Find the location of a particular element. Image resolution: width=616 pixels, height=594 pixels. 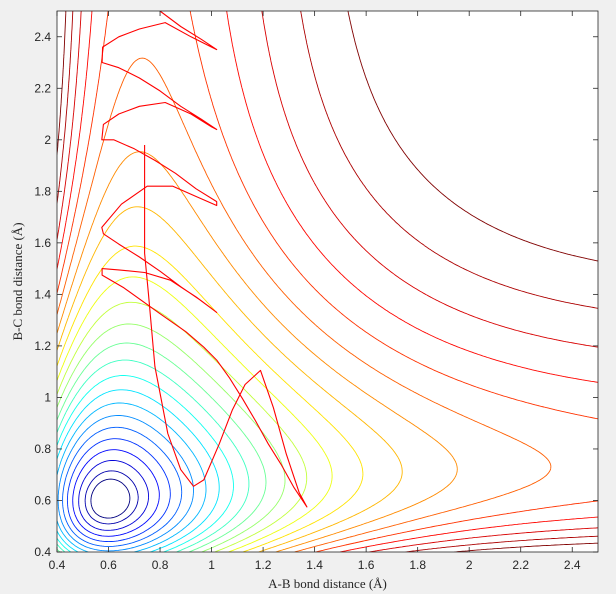

x-tick-label: 0.8 is located at coordinates (160, 565).